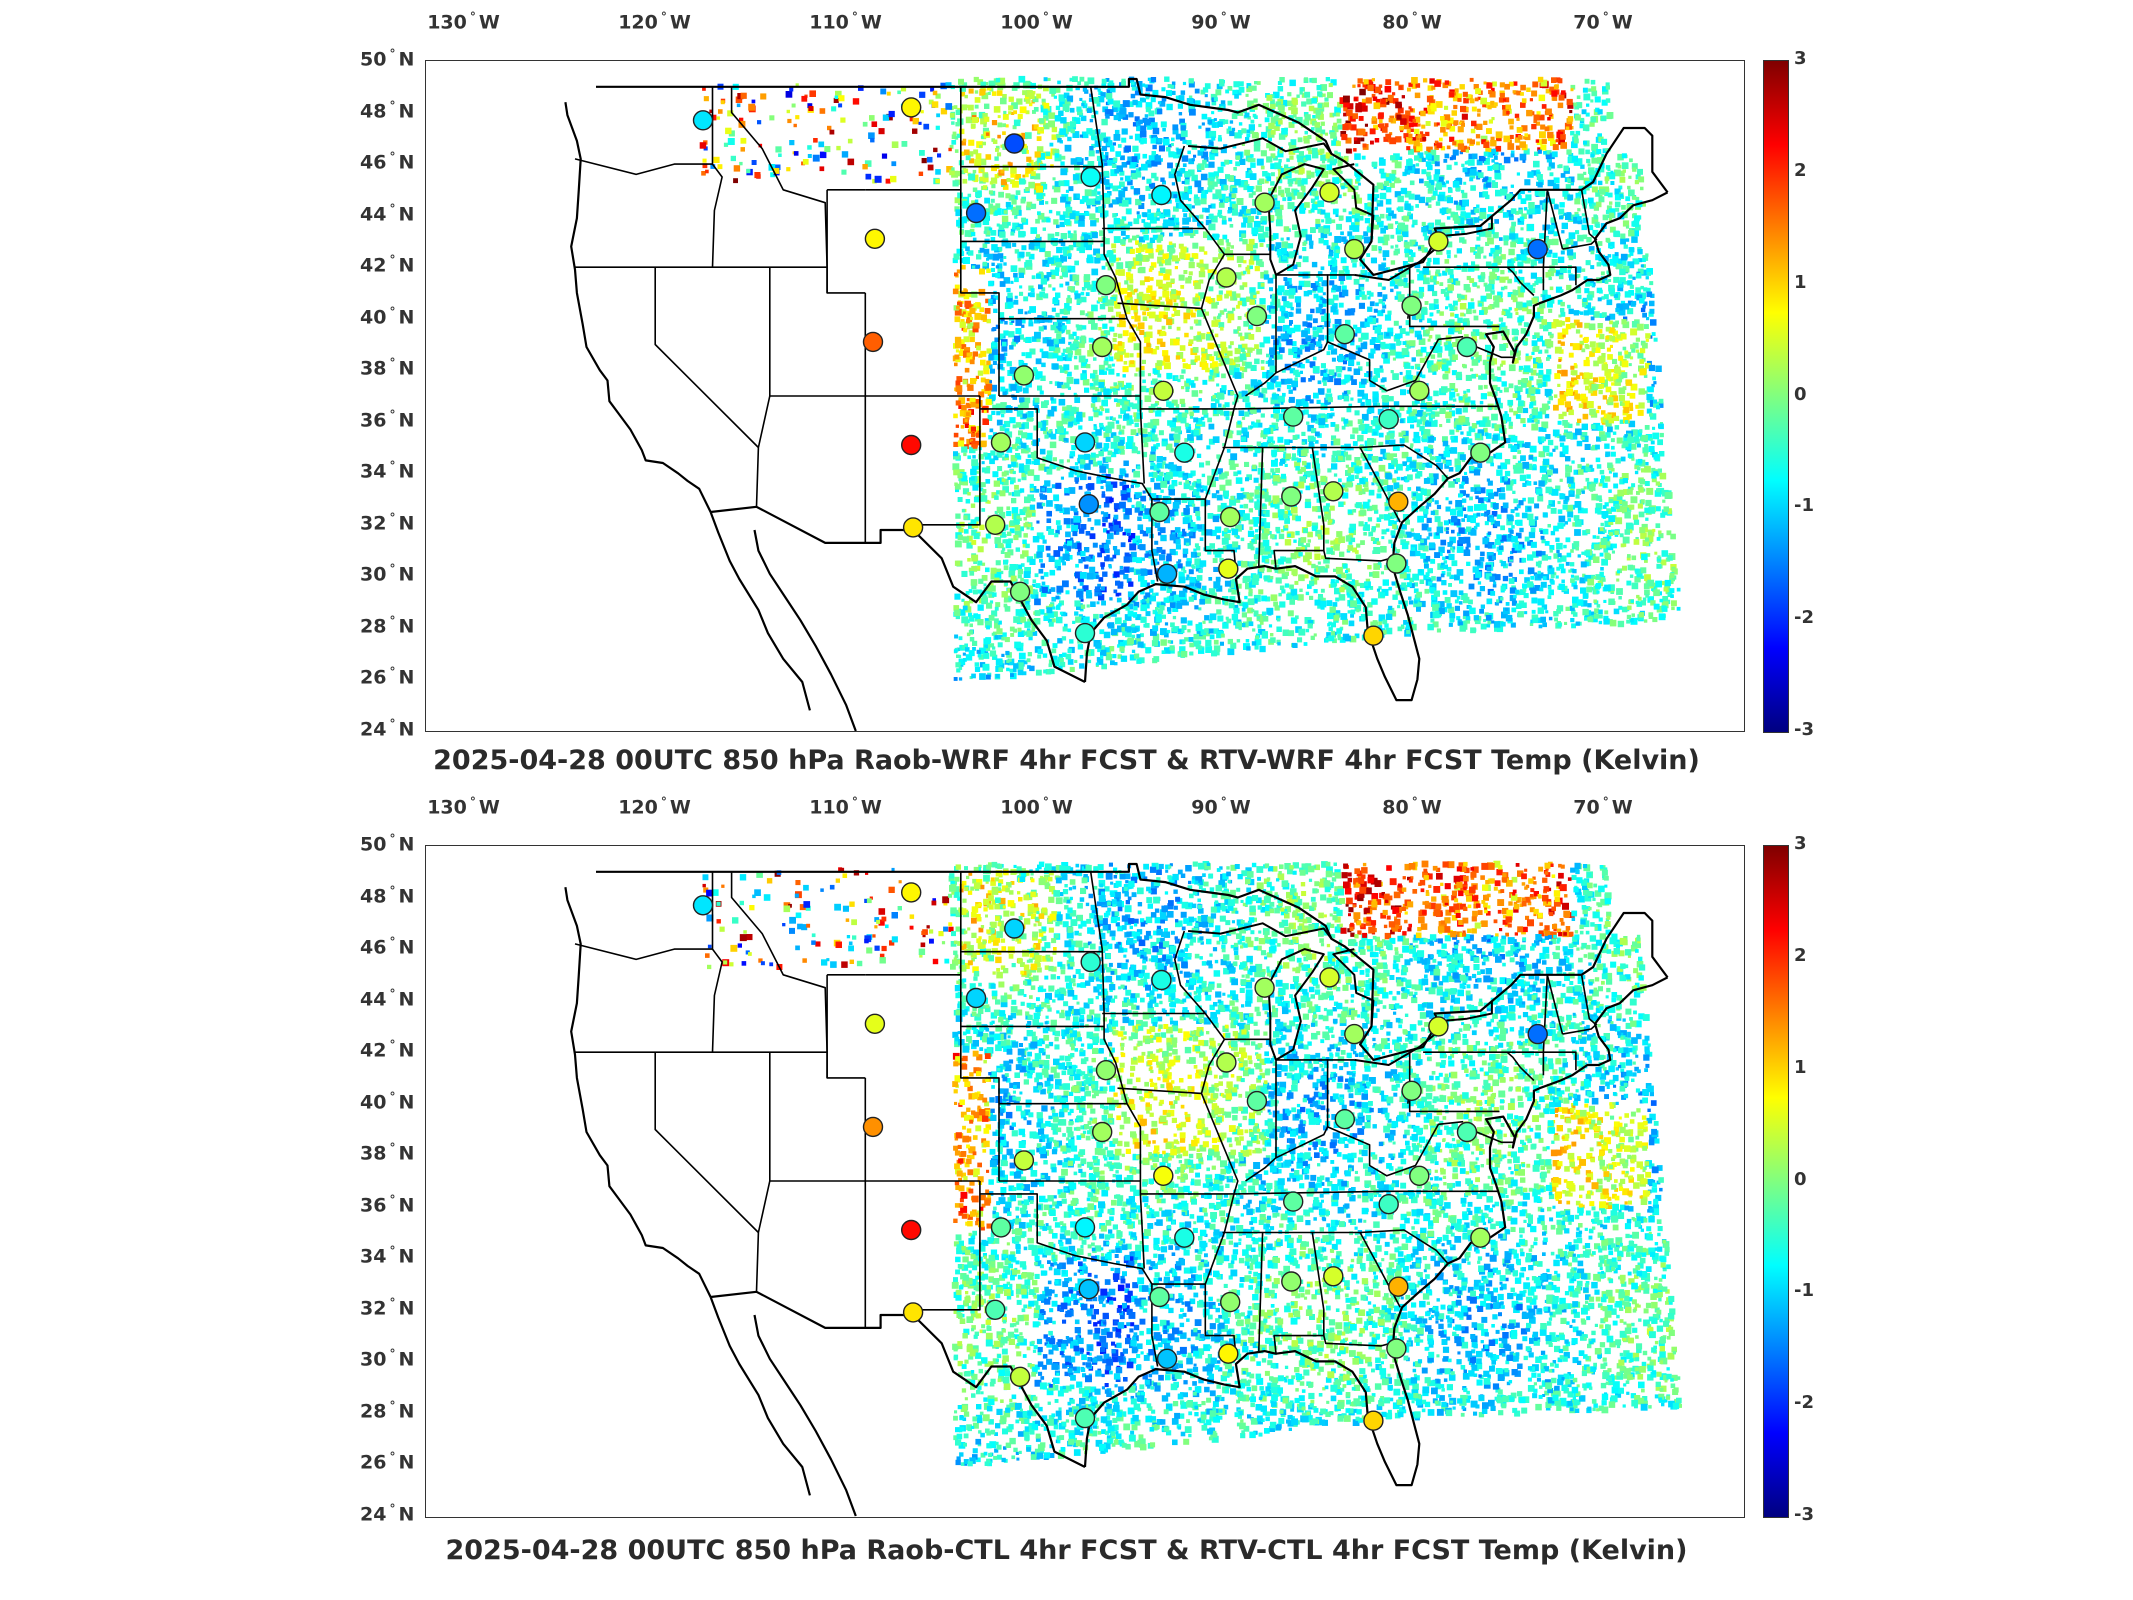 This screenshot has width=2133, height=1600. Describe the element at coordinates (387, 161) in the screenshot. I see `latitude-tick-label: 46 ° N` at that location.